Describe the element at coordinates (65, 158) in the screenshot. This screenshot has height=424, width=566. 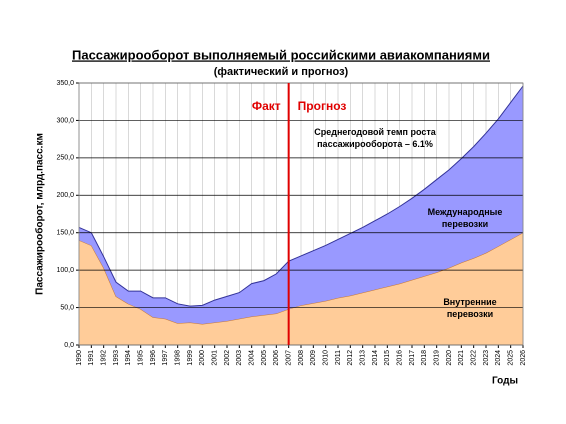
I see `y-tick-label: 250,0` at that location.